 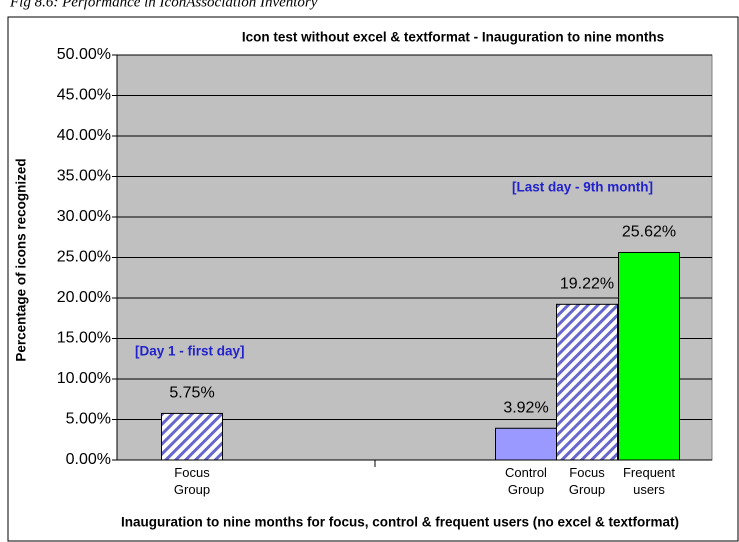 What do you see at coordinates (649, 232) in the screenshot?
I see `value-label: 25.62%` at bounding box center [649, 232].